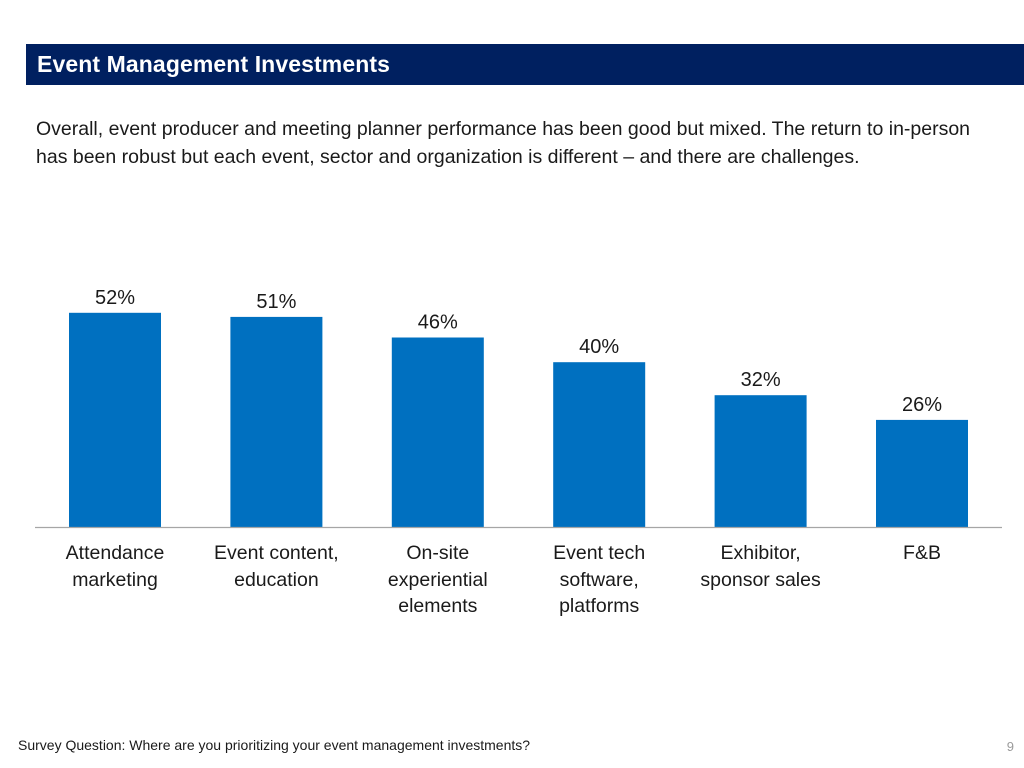 This screenshot has height=768, width=1024. What do you see at coordinates (760, 566) in the screenshot?
I see `category-label-5: Exhibitor, sponsor sales` at bounding box center [760, 566].